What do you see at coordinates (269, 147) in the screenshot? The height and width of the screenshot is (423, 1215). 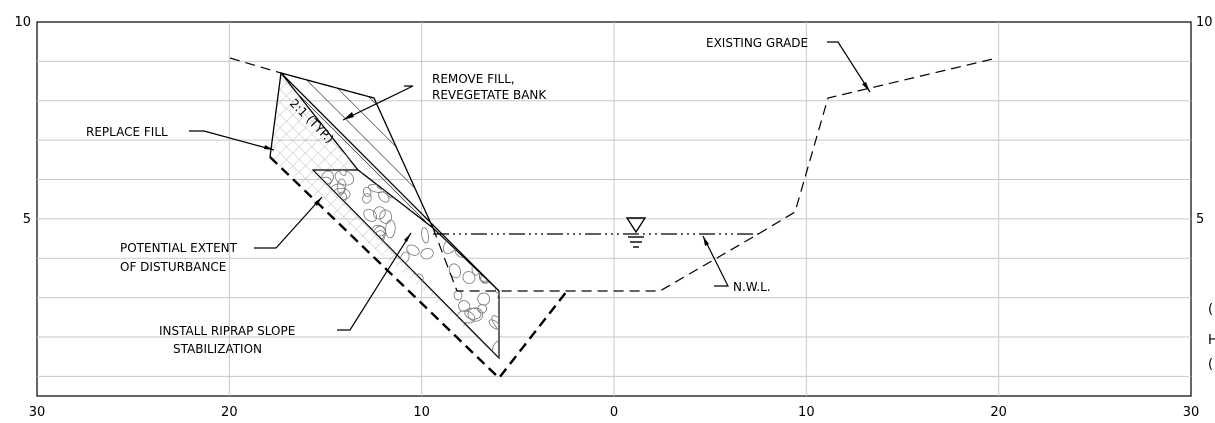 I see `arrow-replace-fill` at bounding box center [269, 147].